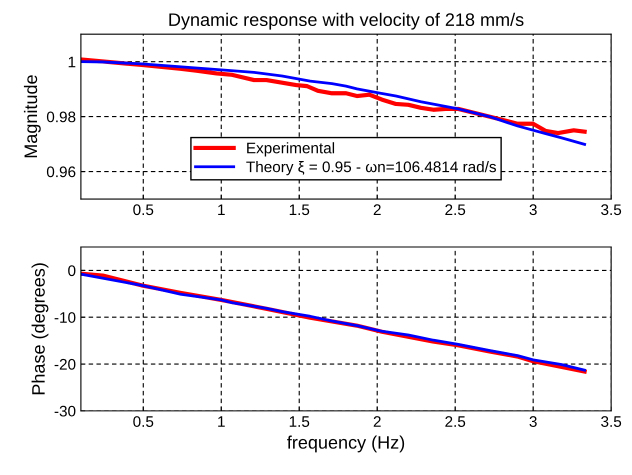 This screenshot has height=475, width=632. I want to click on y-axis-title: Phase (degrees), so click(40, 328).